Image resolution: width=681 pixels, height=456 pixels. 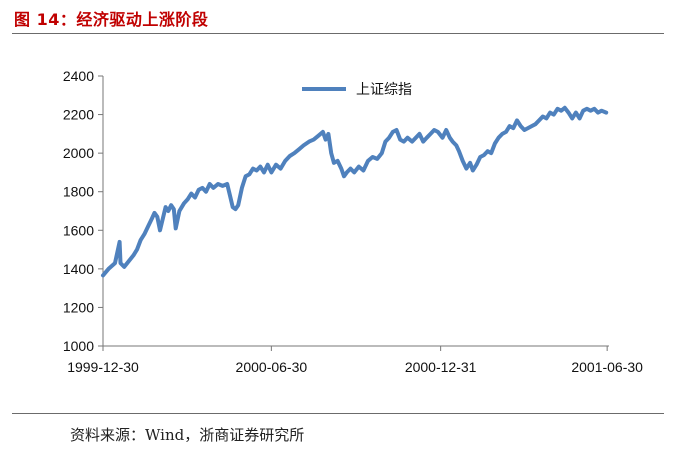 I want to click on y-tick-label: 1600, so click(x=78, y=230).